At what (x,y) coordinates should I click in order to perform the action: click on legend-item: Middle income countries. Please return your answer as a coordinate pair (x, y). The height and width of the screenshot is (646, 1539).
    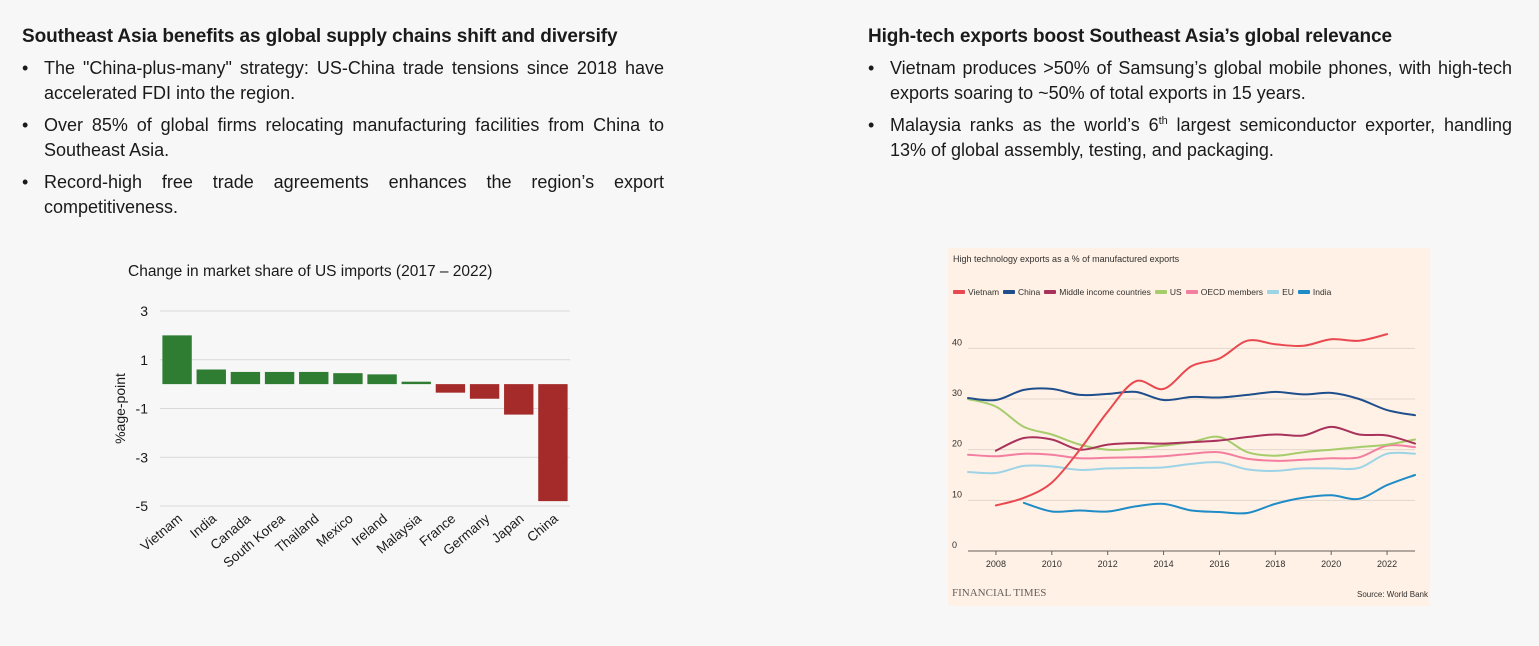
    Looking at the image, I should click on (1097, 292).